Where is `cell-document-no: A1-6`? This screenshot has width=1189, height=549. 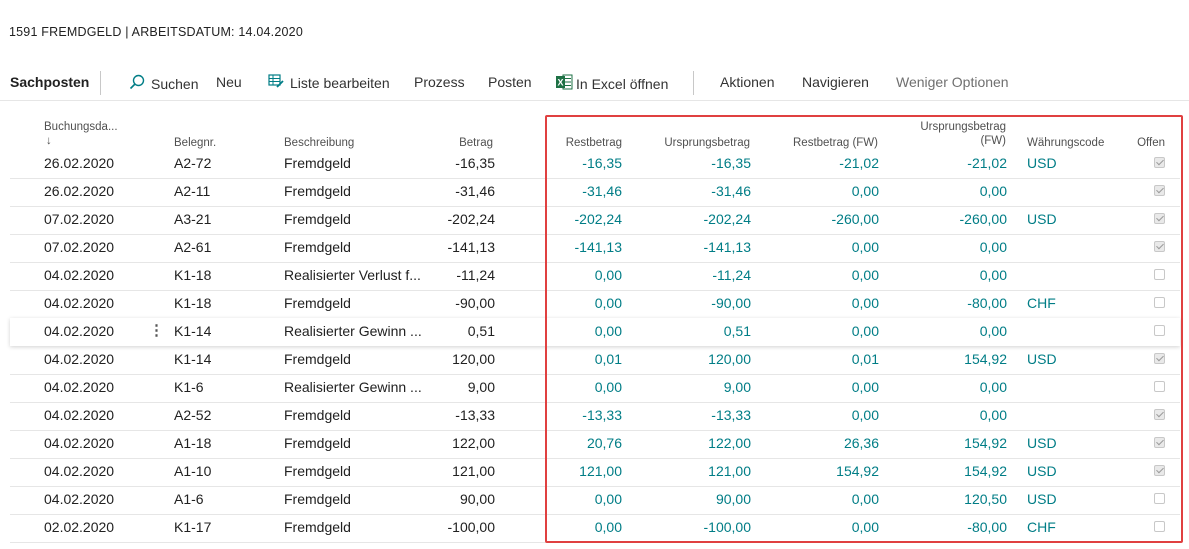 cell-document-no: A1-6 is located at coordinates (189, 499).